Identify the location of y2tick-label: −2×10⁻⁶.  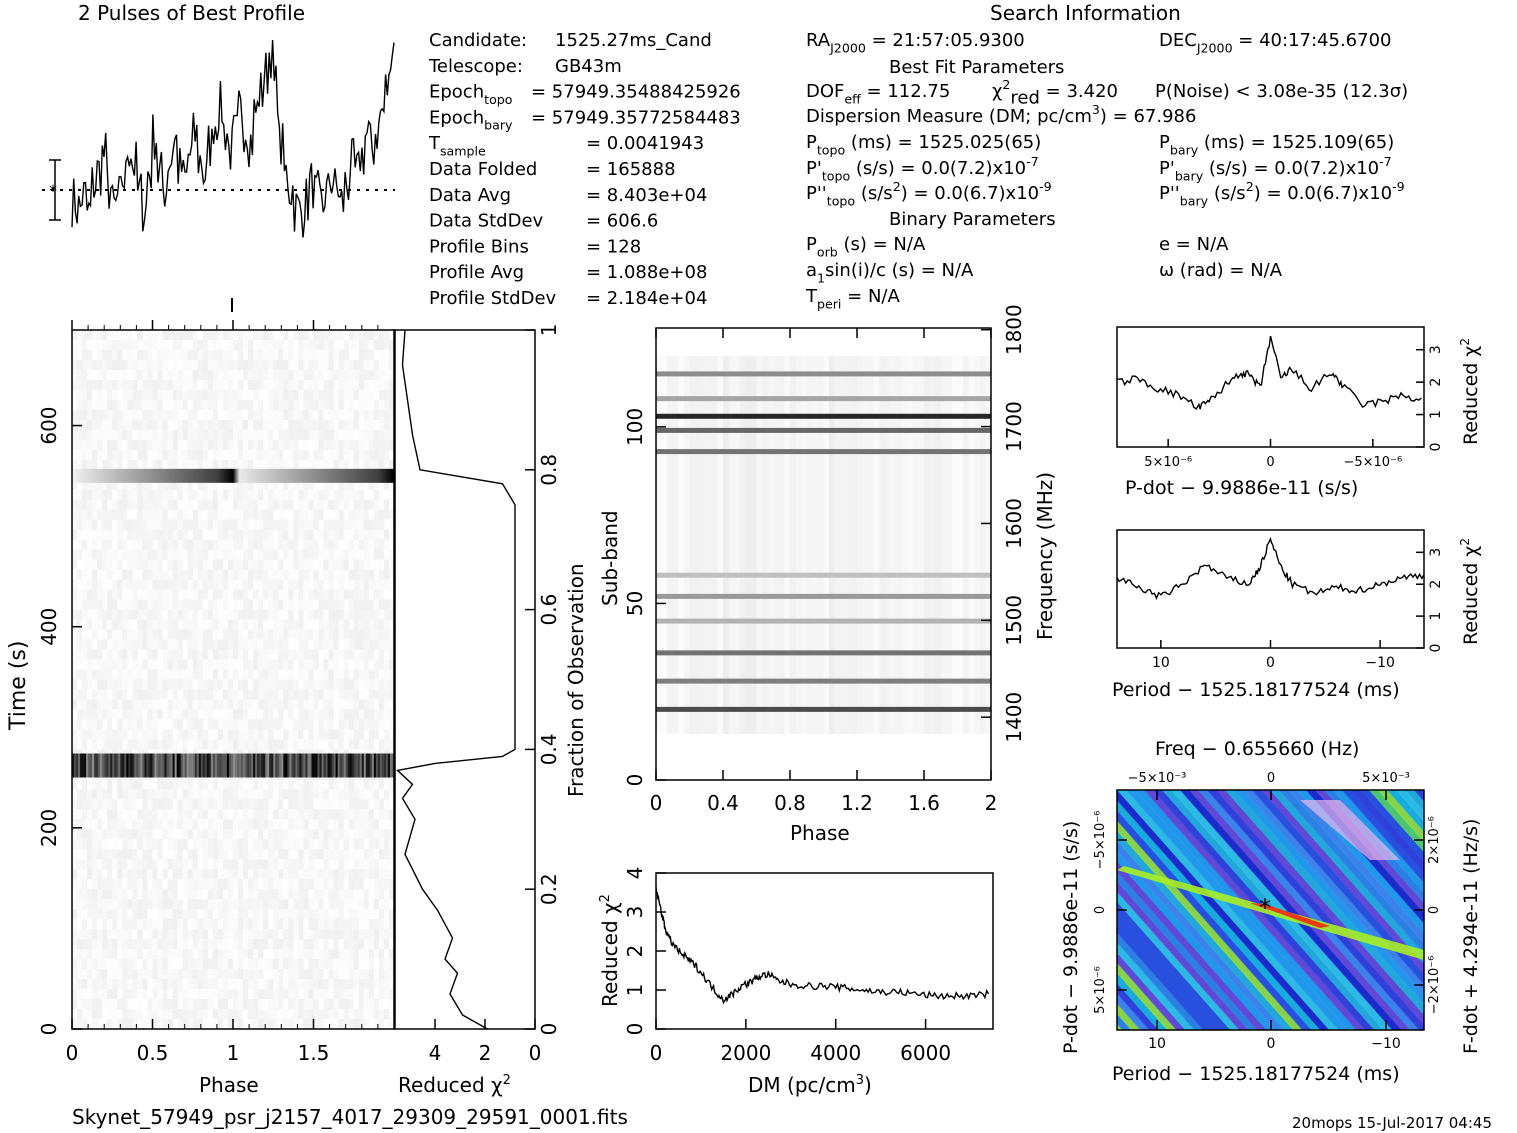
(1434, 985).